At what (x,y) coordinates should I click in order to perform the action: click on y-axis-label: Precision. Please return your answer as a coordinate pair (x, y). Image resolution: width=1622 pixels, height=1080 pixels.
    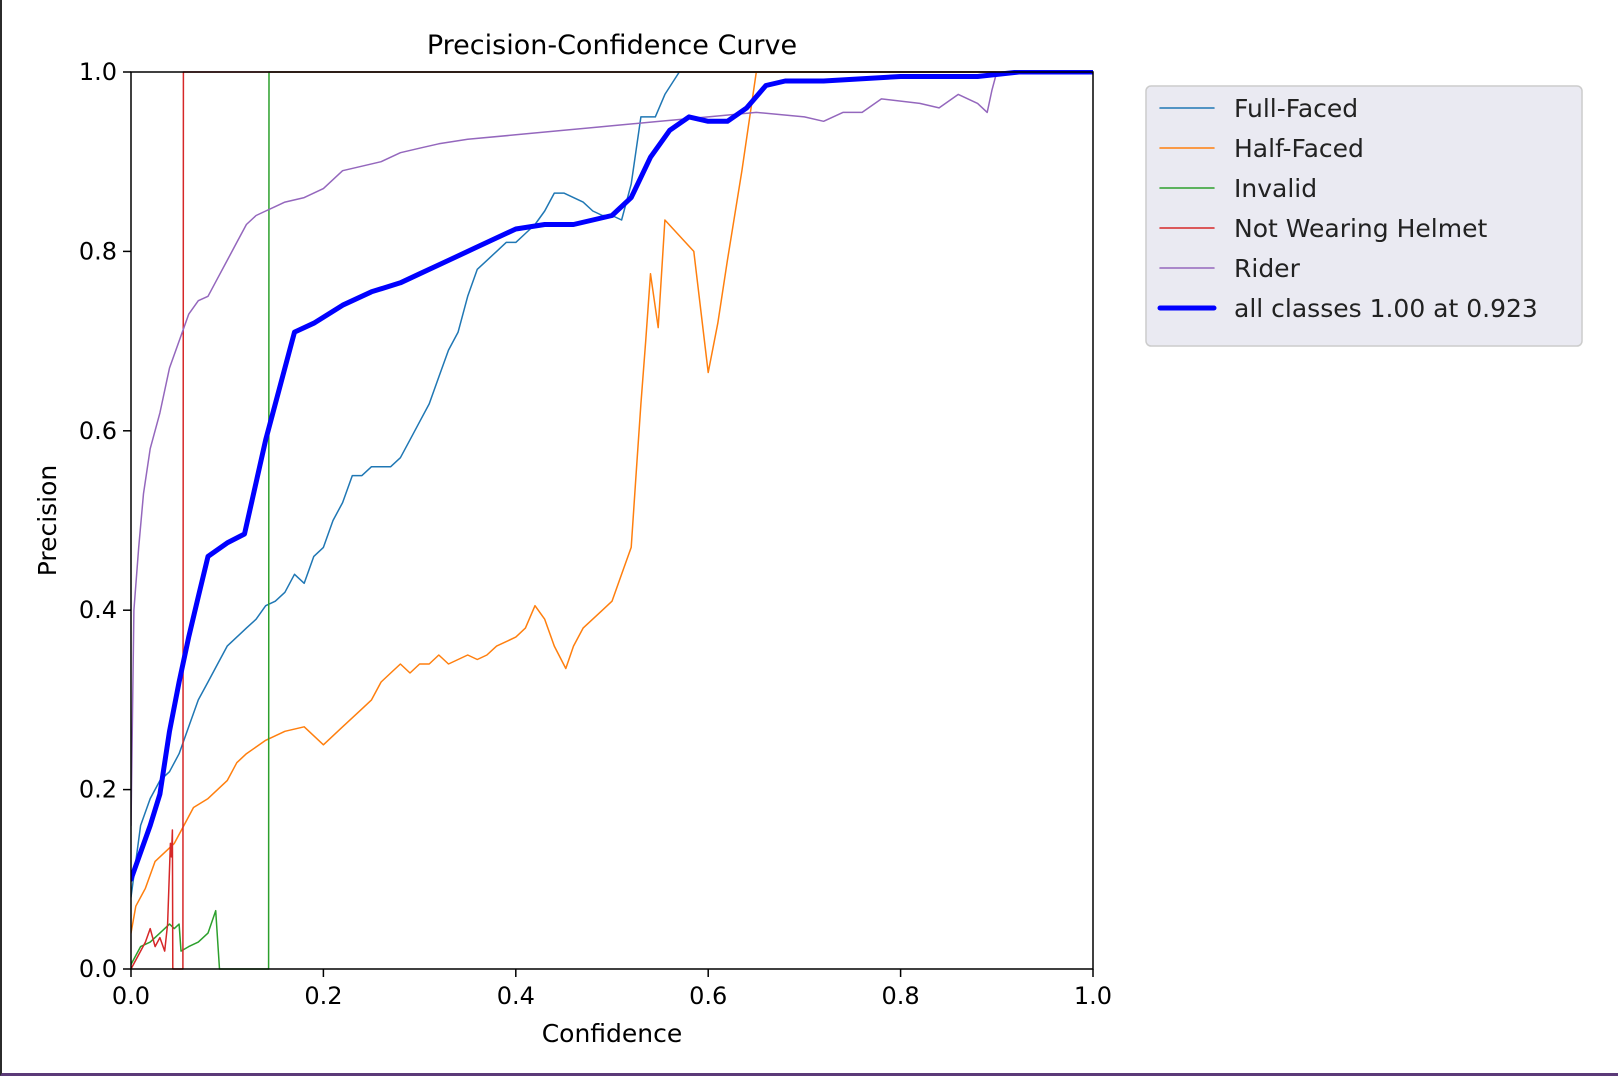
    Looking at the image, I should click on (47, 521).